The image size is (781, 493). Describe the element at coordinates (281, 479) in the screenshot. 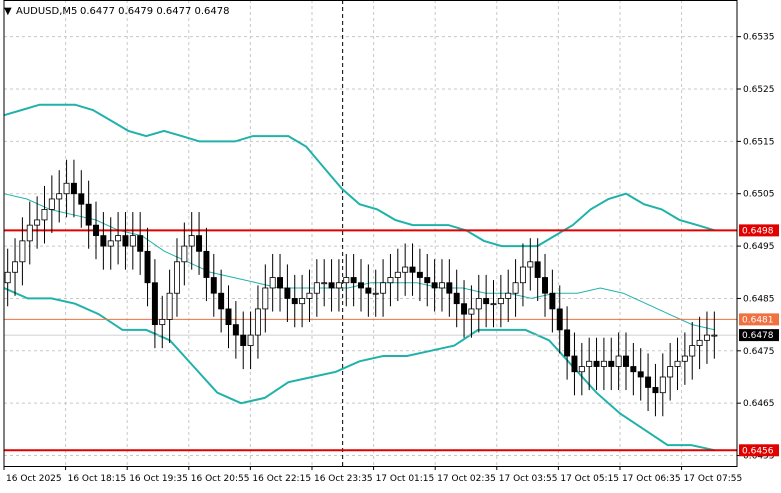

I see `x-tick-label: 16 Oct 22:15` at that location.